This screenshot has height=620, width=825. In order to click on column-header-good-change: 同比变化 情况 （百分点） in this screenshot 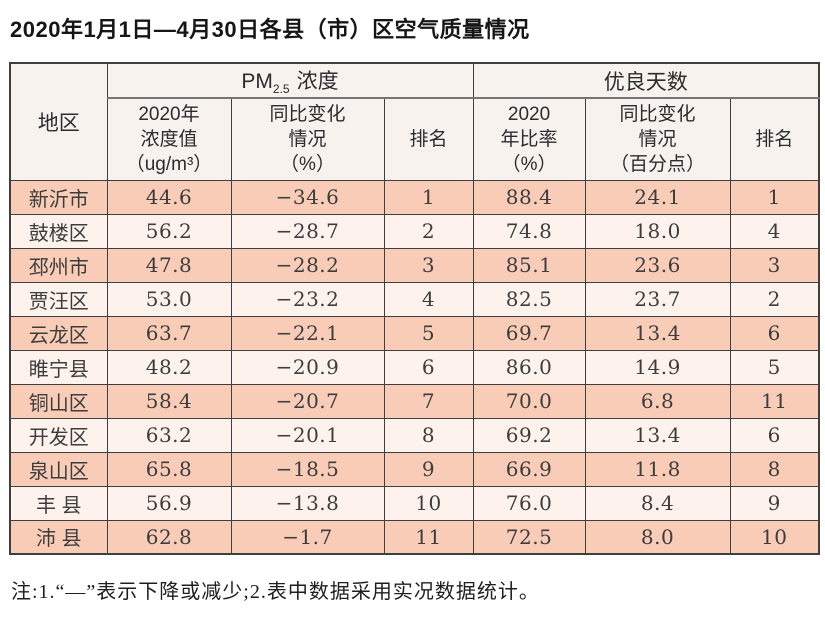, I will do `click(657, 139)`.